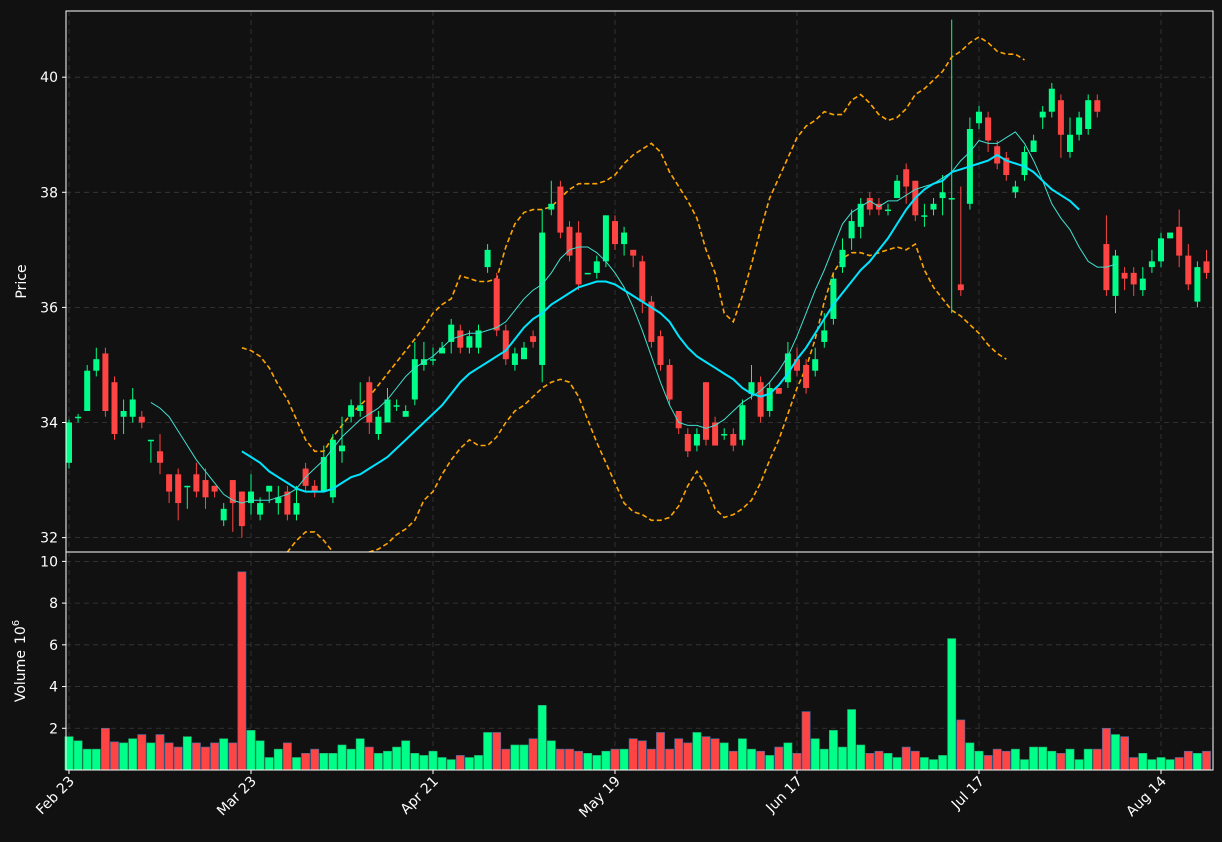 This screenshot has height=842, width=1222. Describe the element at coordinates (53, 688) in the screenshot. I see `volume-tick-label: 4` at that location.